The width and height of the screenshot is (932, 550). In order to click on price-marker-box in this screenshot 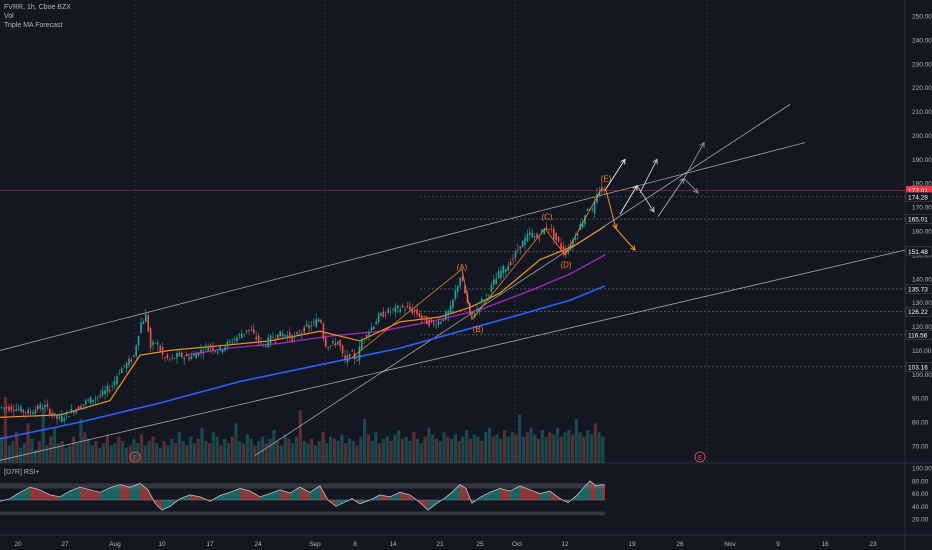, I will do `click(918, 219)`.